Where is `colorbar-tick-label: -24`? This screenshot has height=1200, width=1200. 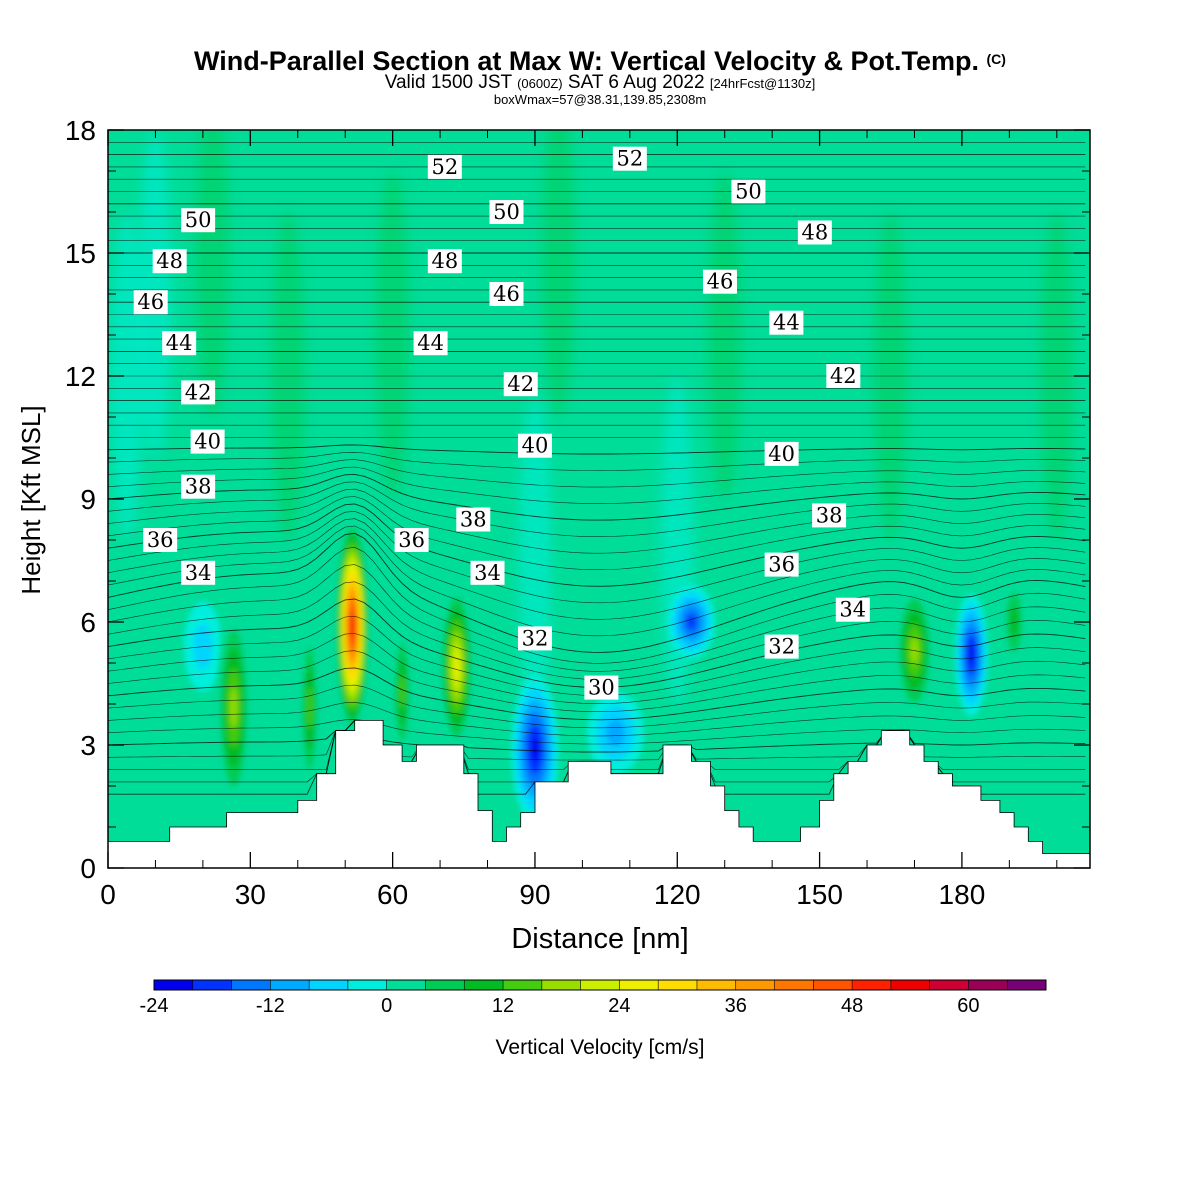 colorbar-tick-label: -24 is located at coordinates (154, 1006).